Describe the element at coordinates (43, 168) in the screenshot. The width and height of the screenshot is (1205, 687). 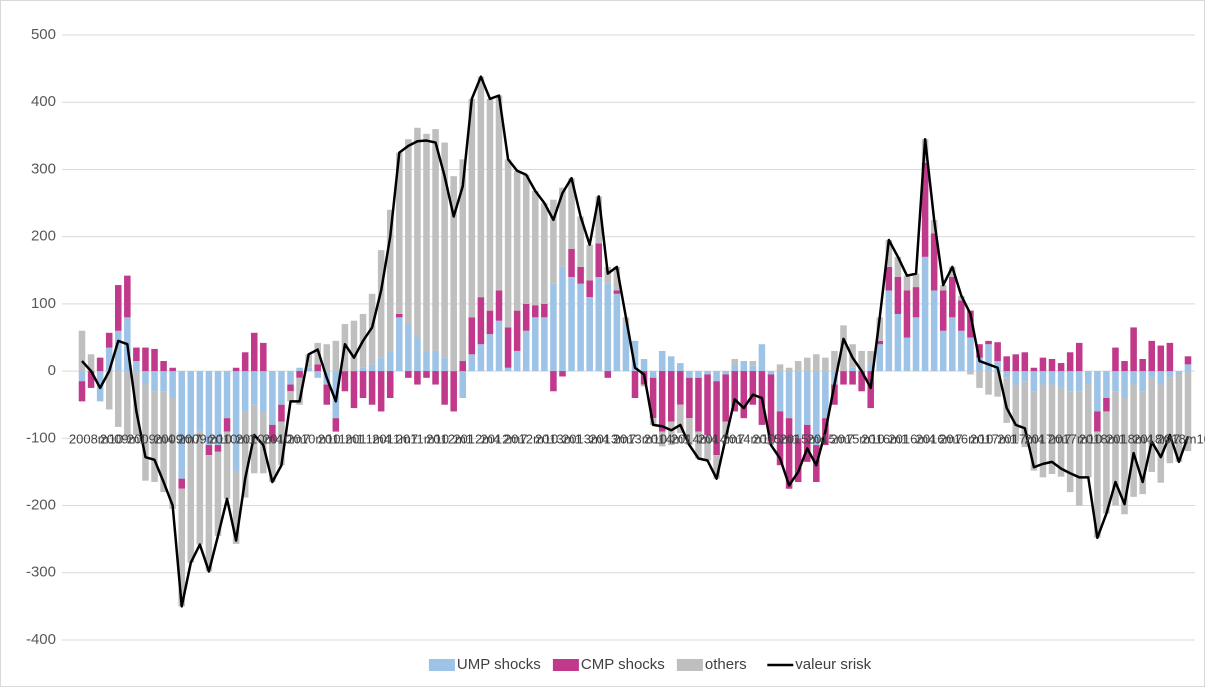
I see `y-tick-label: 300` at that location.